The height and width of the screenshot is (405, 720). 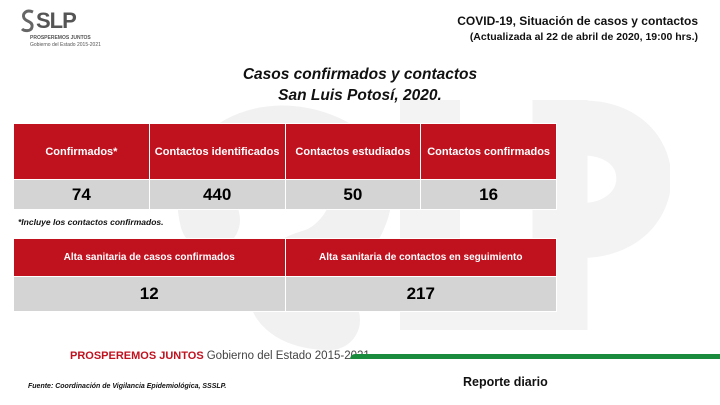 I want to click on footer-green-line, so click(x=535, y=356).